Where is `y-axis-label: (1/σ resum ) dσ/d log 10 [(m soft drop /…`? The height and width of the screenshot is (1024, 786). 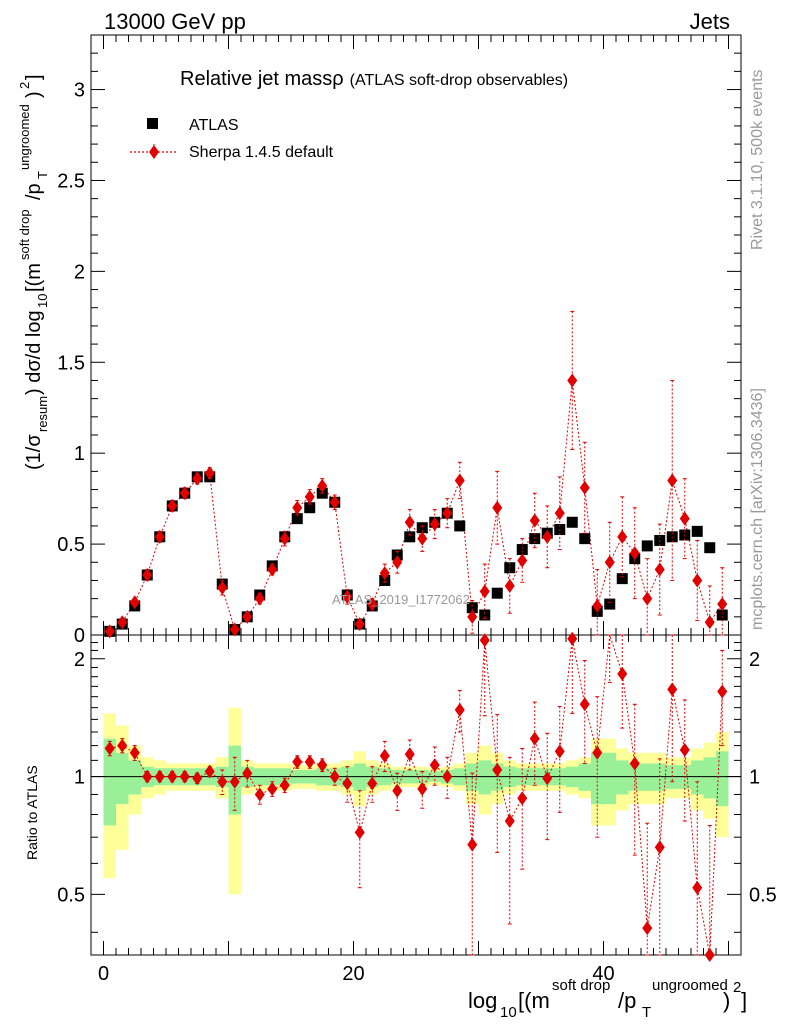
y-axis-label: (1/σ resum ) dσ/d log 10 [(m soft drop /… is located at coordinates (33, 272).